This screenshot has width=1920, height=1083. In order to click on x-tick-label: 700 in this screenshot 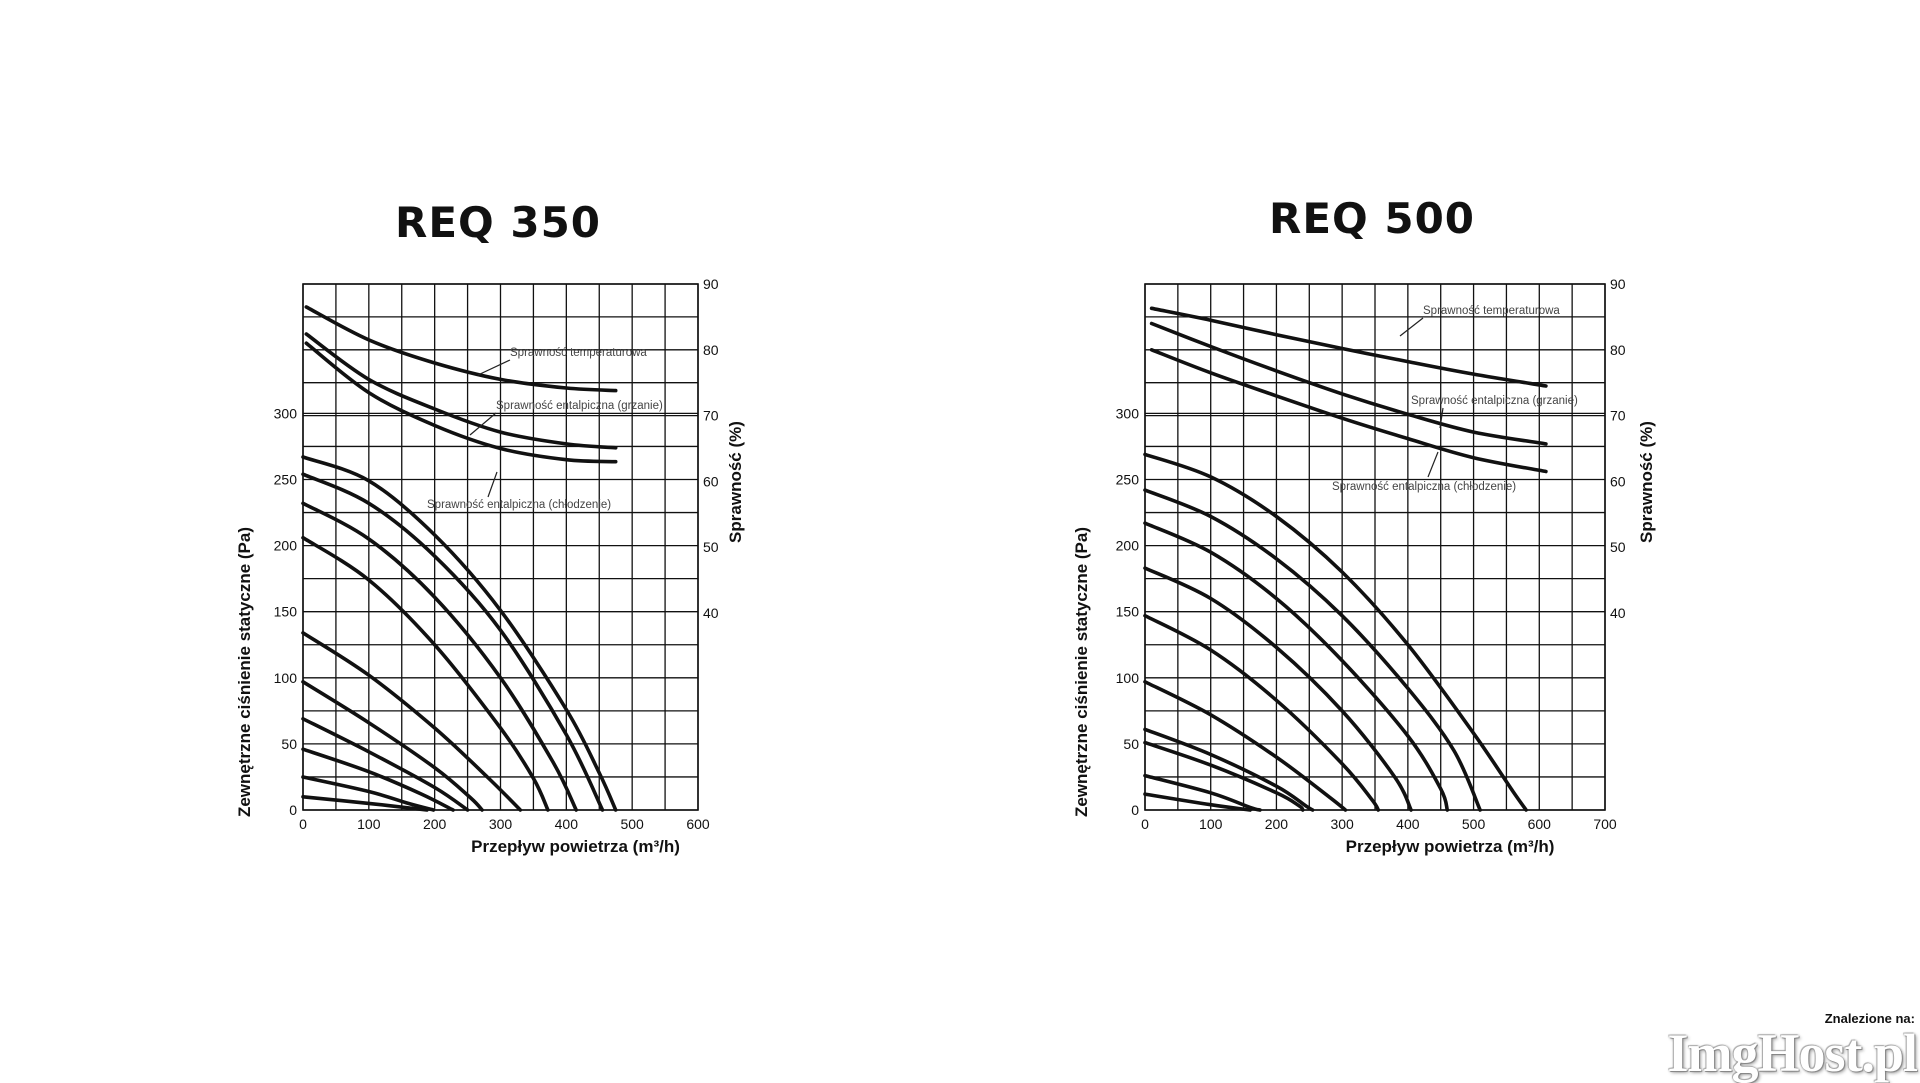, I will do `click(1605, 824)`.